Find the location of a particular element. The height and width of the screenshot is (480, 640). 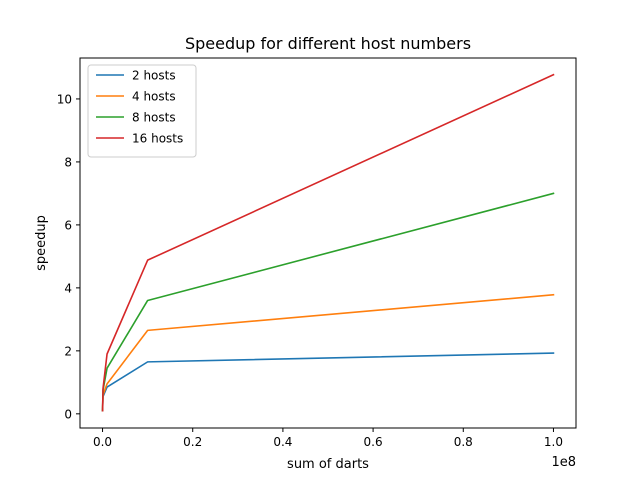

chart-title: Speedup for different host numbers is located at coordinates (328, 43).